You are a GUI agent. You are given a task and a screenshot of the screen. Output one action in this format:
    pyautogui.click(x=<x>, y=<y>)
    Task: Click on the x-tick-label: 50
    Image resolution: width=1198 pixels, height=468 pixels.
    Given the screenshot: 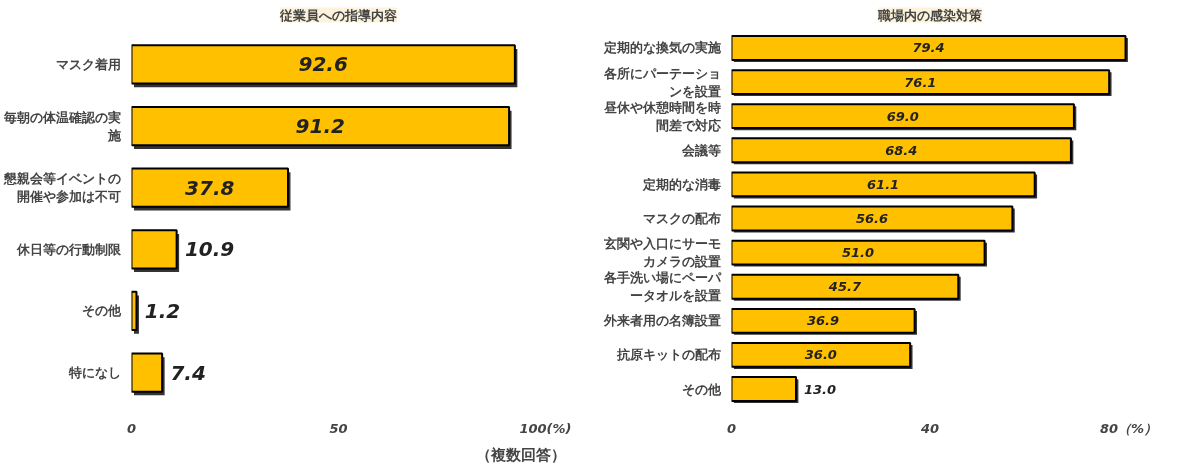 What is the action you would take?
    pyautogui.click(x=338, y=428)
    